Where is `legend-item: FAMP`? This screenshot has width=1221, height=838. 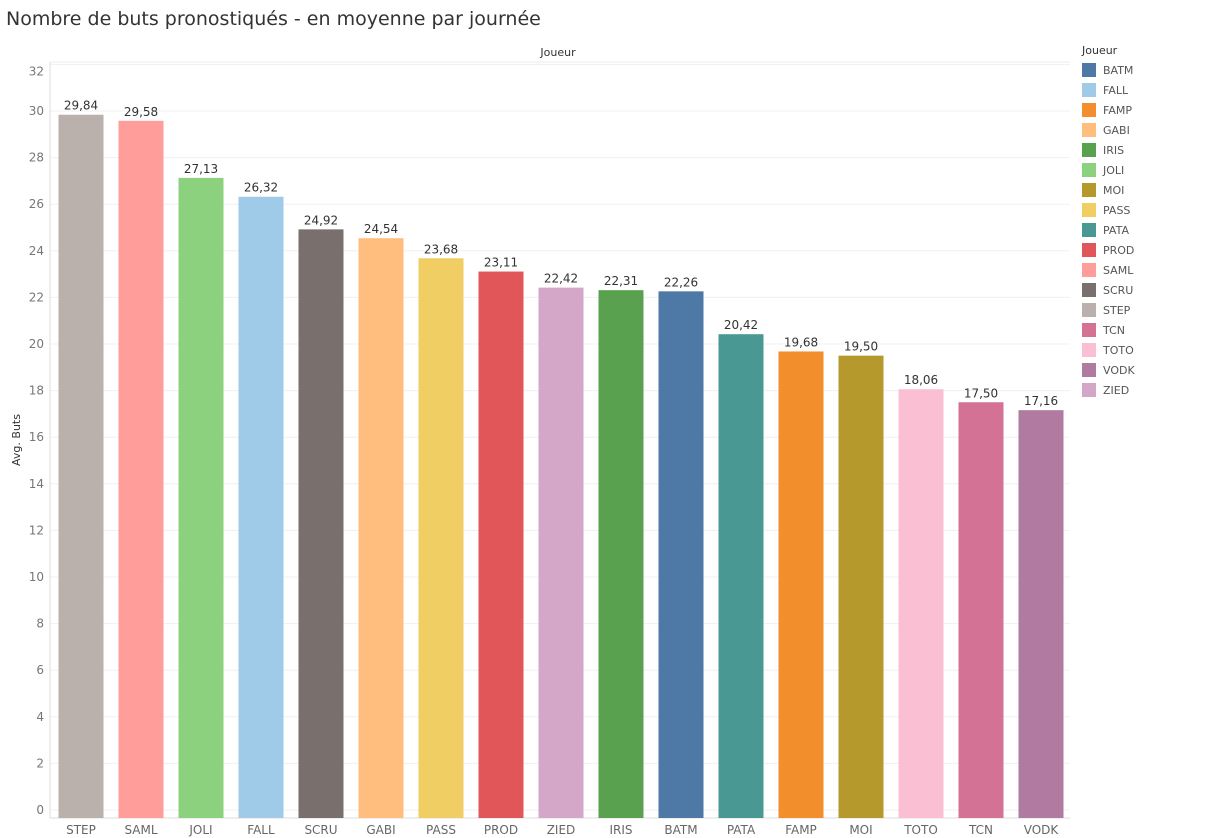
legend-item: FAMP is located at coordinates (1108, 110).